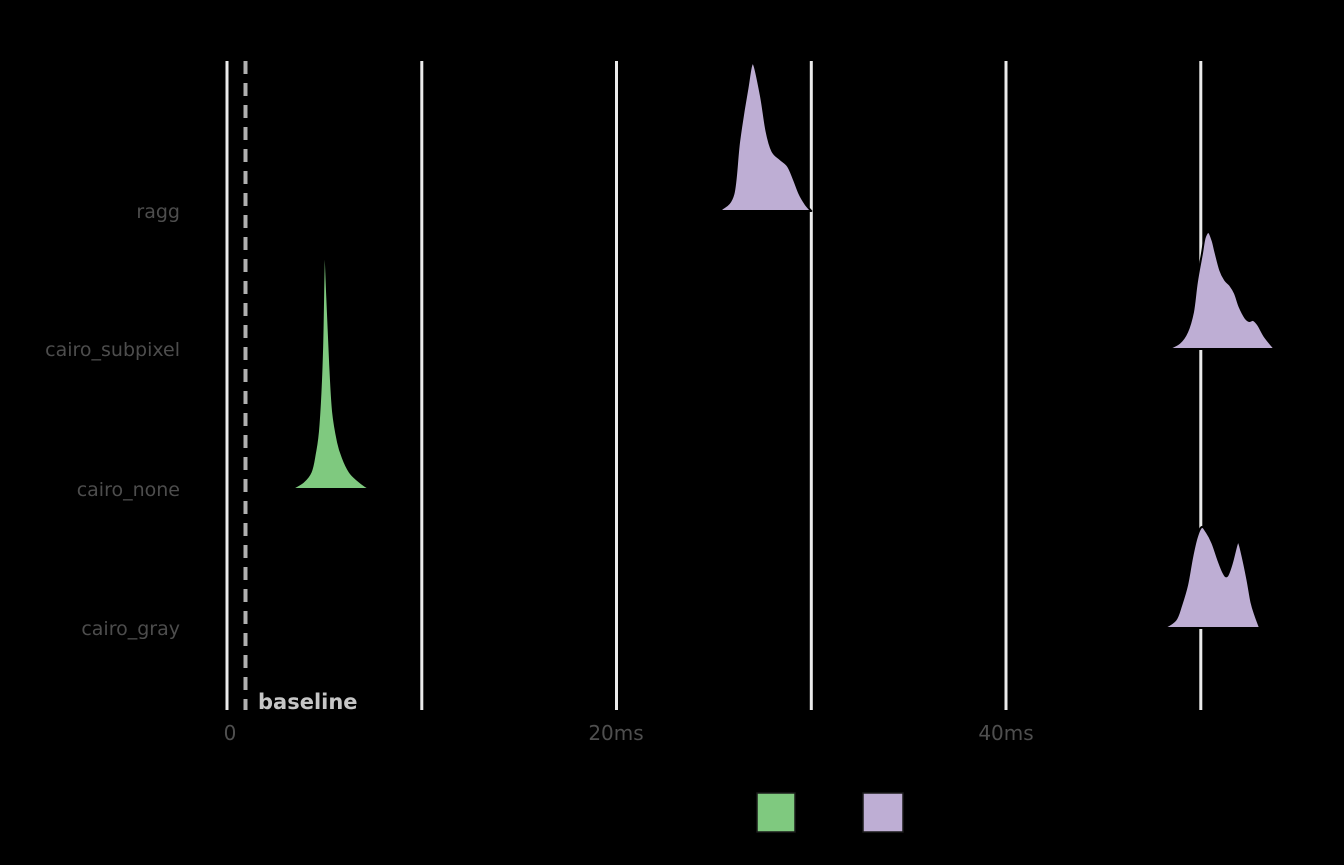 This screenshot has height=865, width=1344. I want to click on annotation-baseline-label: baseline, so click(308, 702).